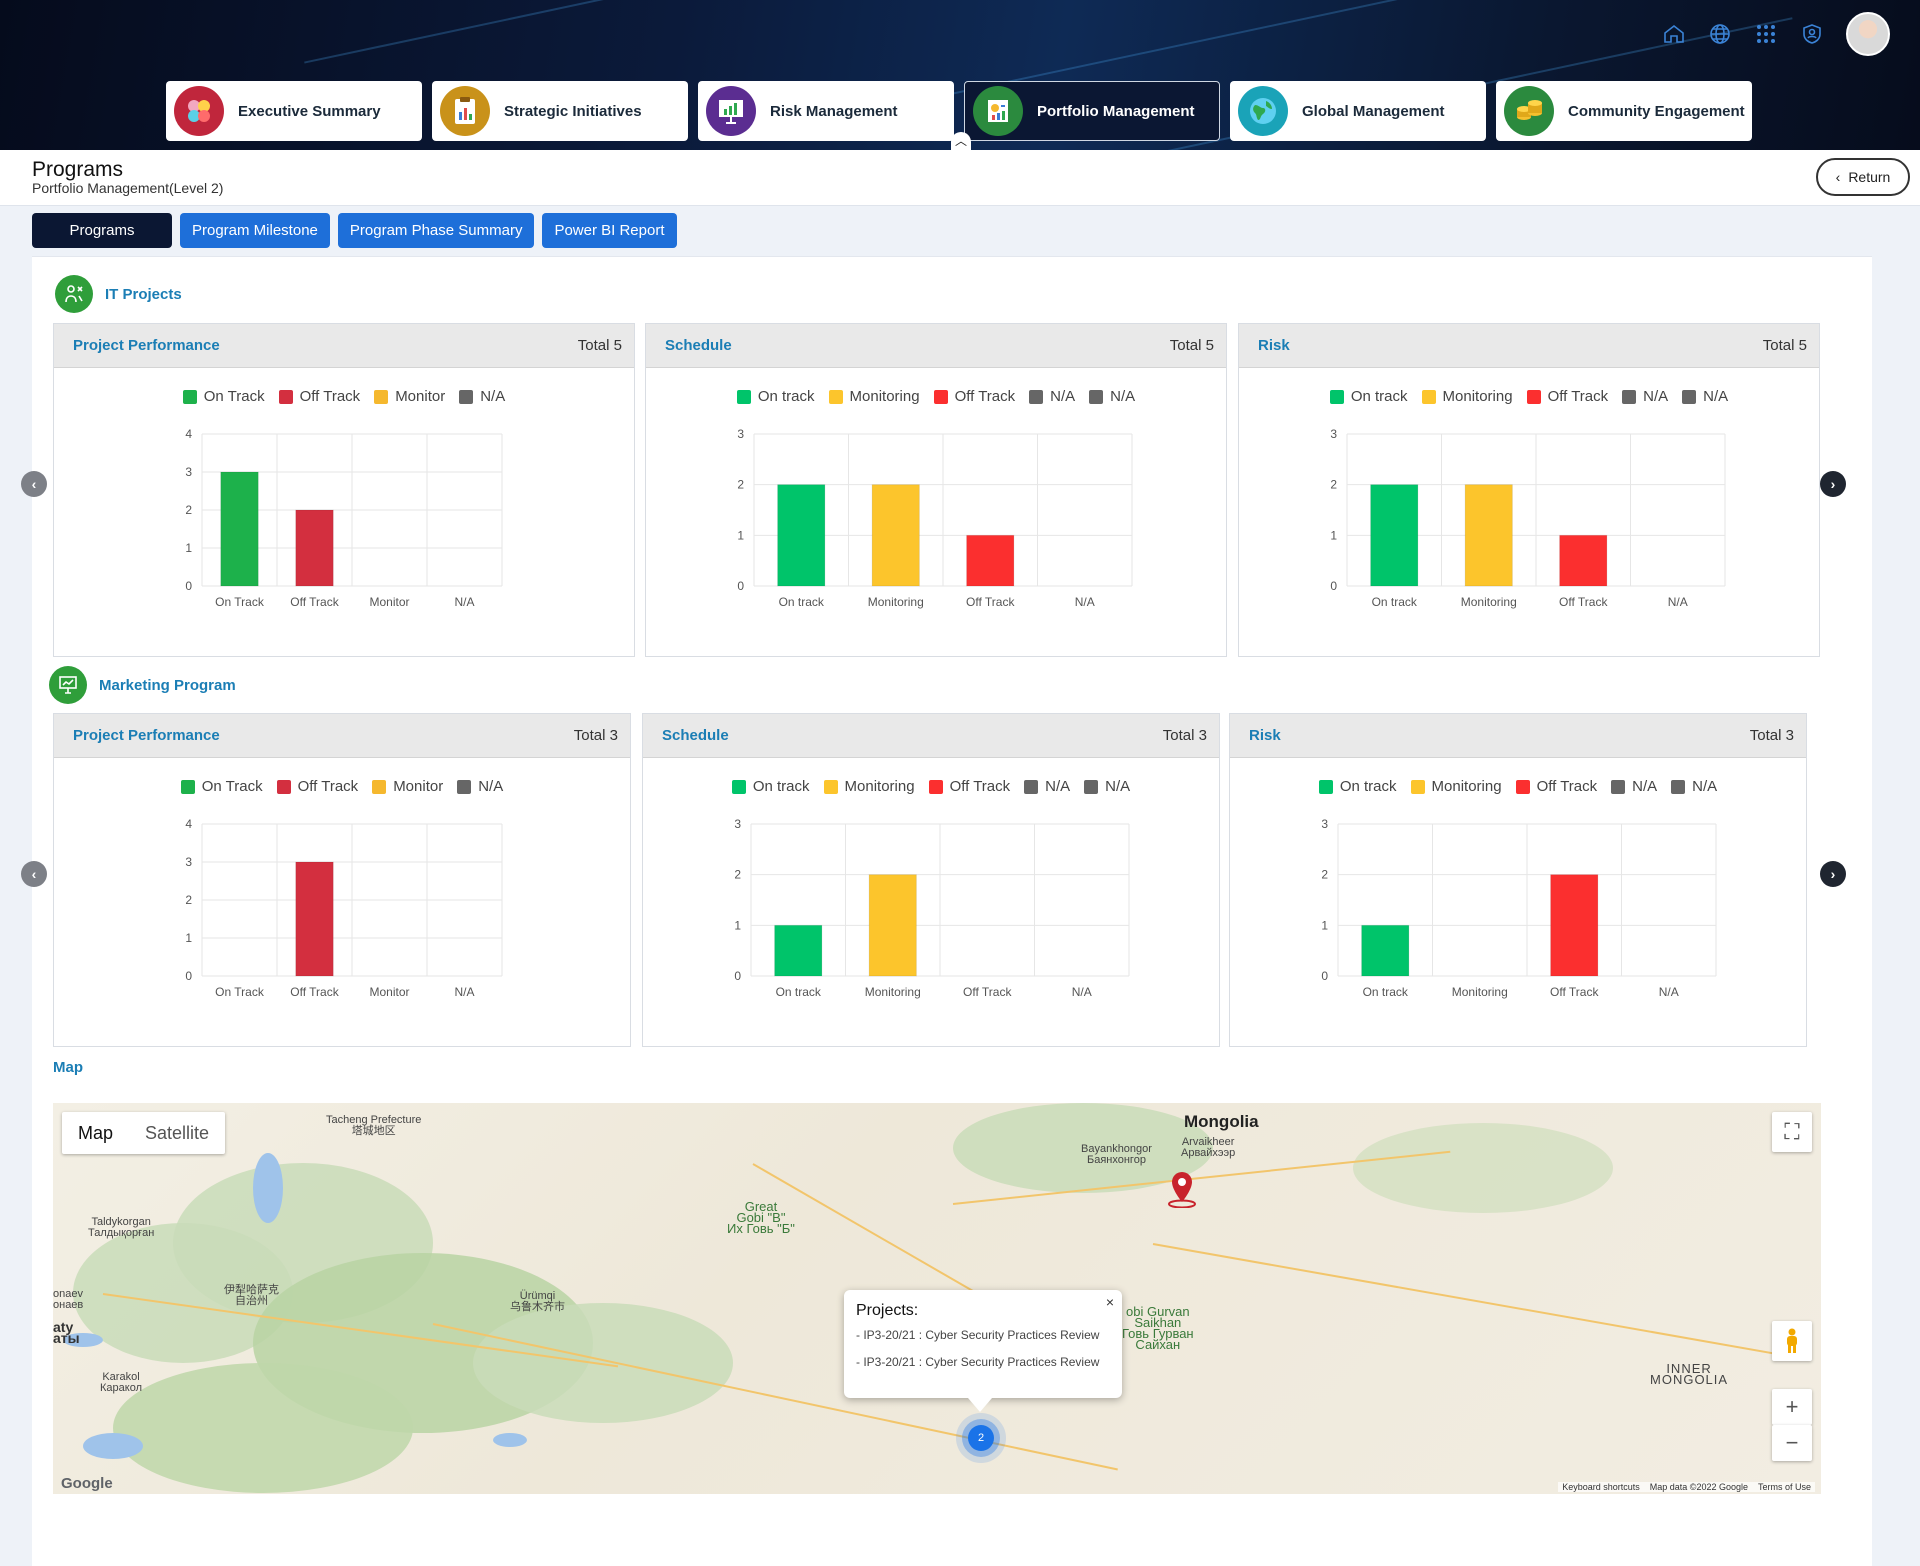  I want to click on card-title: Project Performance, so click(146, 345).